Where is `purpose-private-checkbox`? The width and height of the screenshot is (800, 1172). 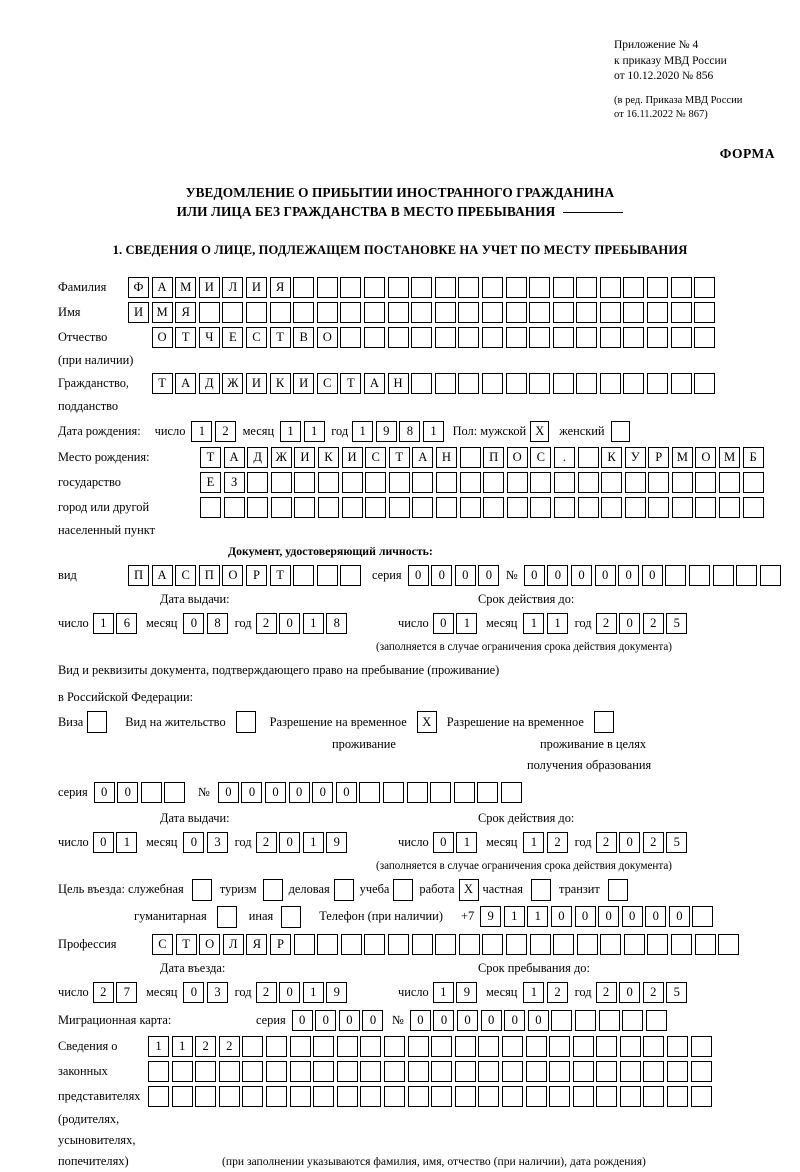 purpose-private-checkbox is located at coordinates (541, 889).